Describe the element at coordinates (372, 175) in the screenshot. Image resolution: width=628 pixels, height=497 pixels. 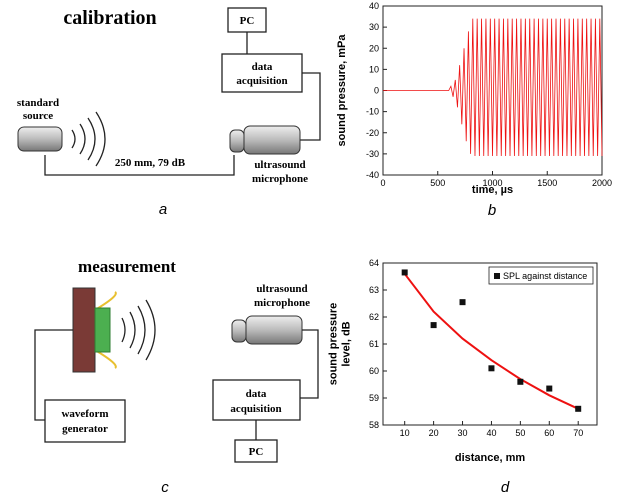
I see `y-tick-label: -40` at that location.